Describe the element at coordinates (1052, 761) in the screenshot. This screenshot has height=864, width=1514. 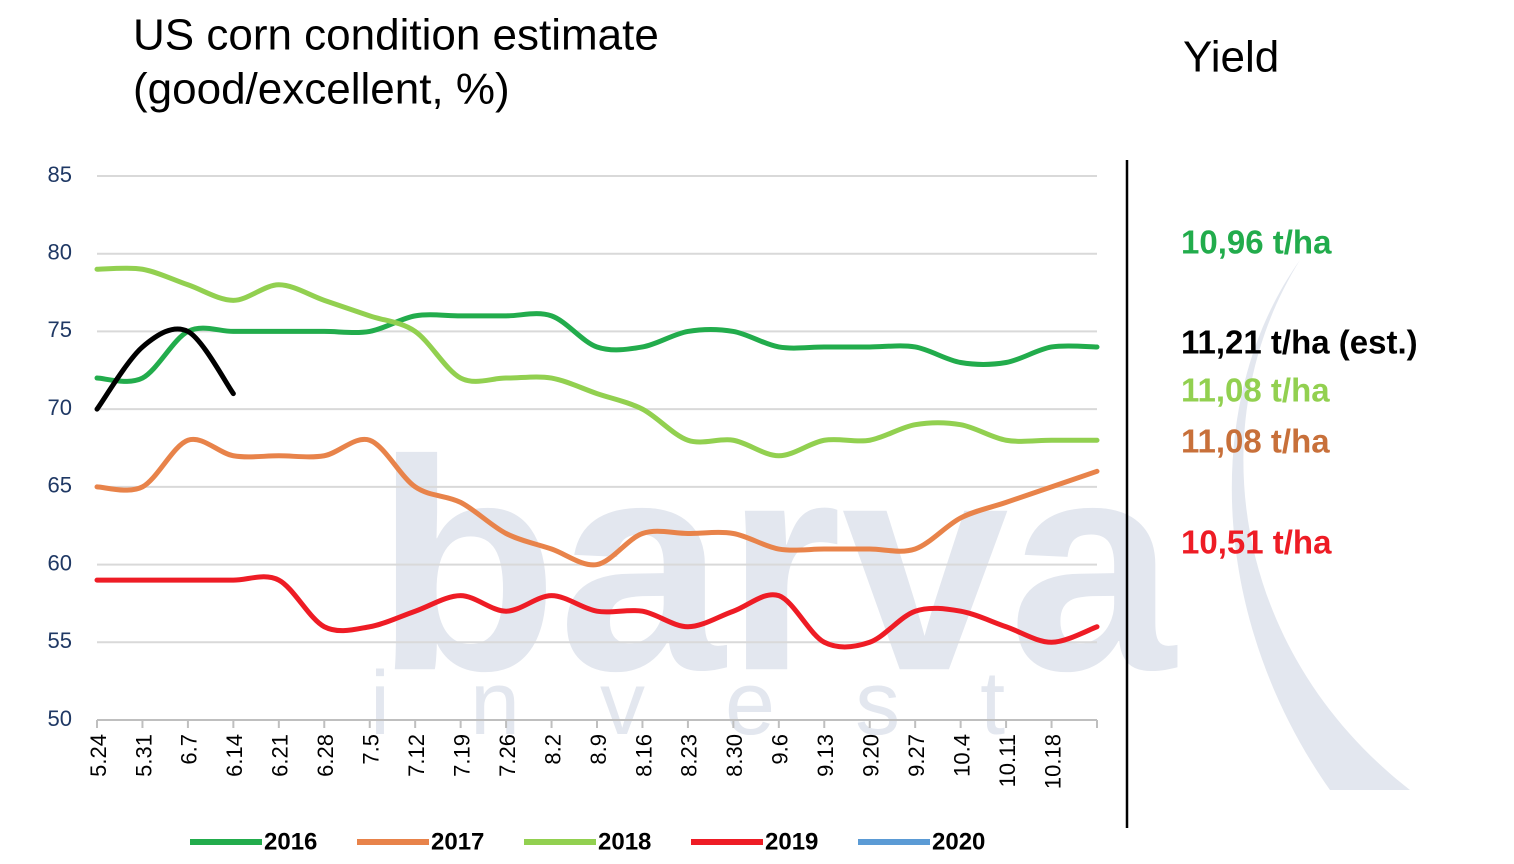
I see `x-tick-label: 10.18` at that location.